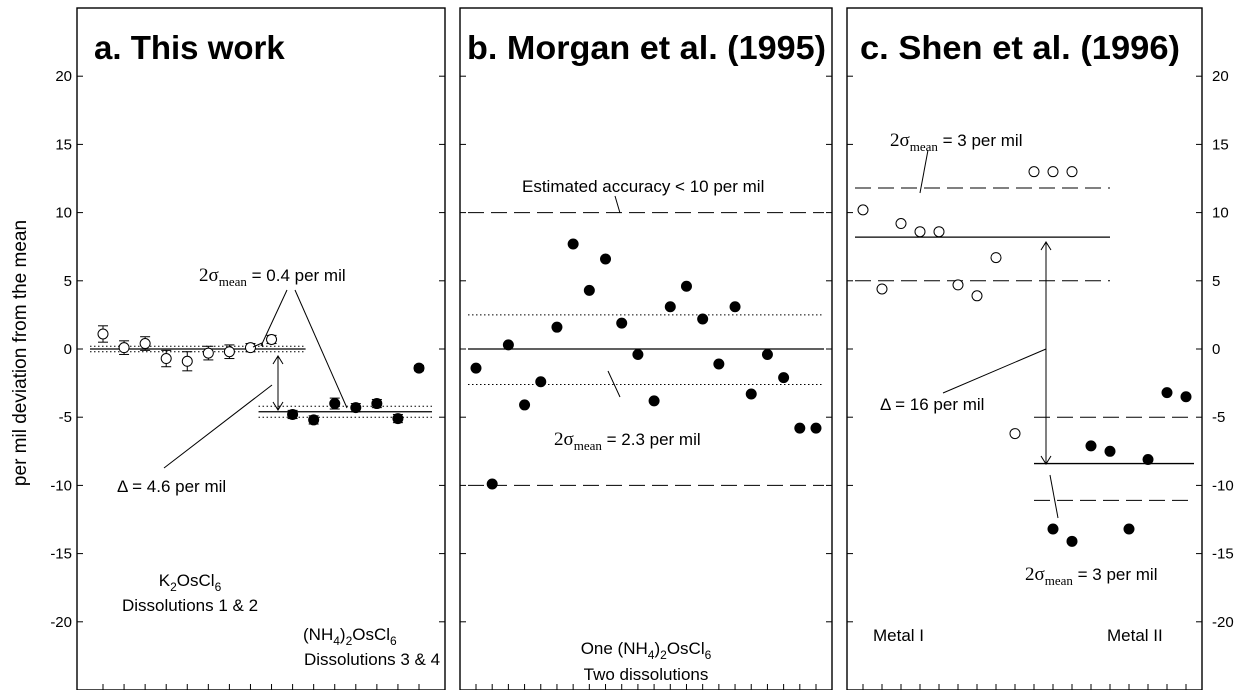 The width and height of the screenshot is (1254, 690). Describe the element at coordinates (61, 622) in the screenshot. I see `y-tick-label-left: -20` at that location.